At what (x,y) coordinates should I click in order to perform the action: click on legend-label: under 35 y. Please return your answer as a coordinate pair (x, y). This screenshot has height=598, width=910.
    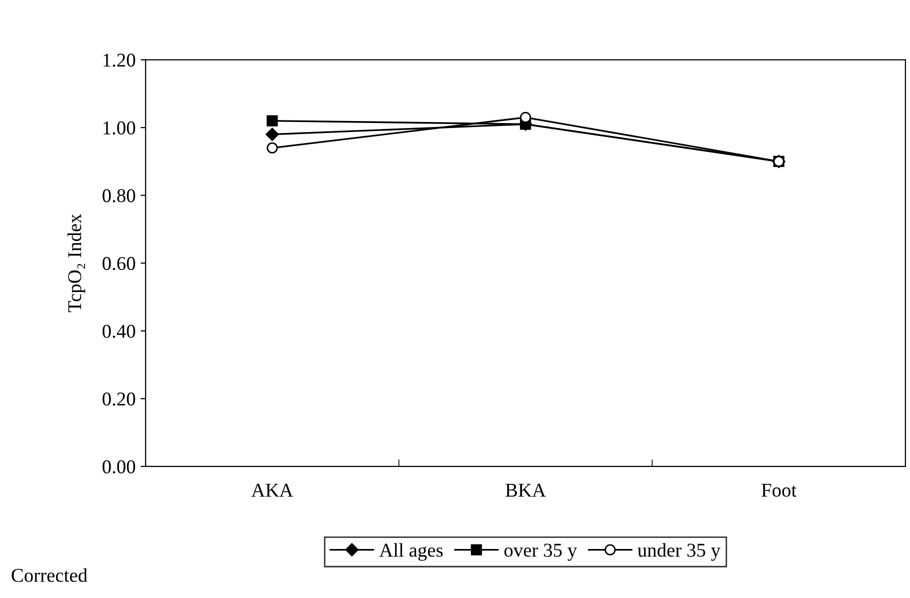
    Looking at the image, I should click on (679, 552).